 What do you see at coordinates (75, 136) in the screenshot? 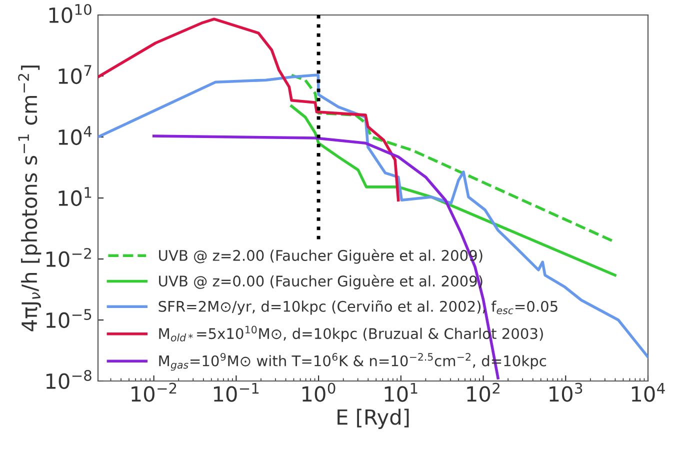
I see `y-tick-label: 10$^{4}$` at bounding box center [75, 136].